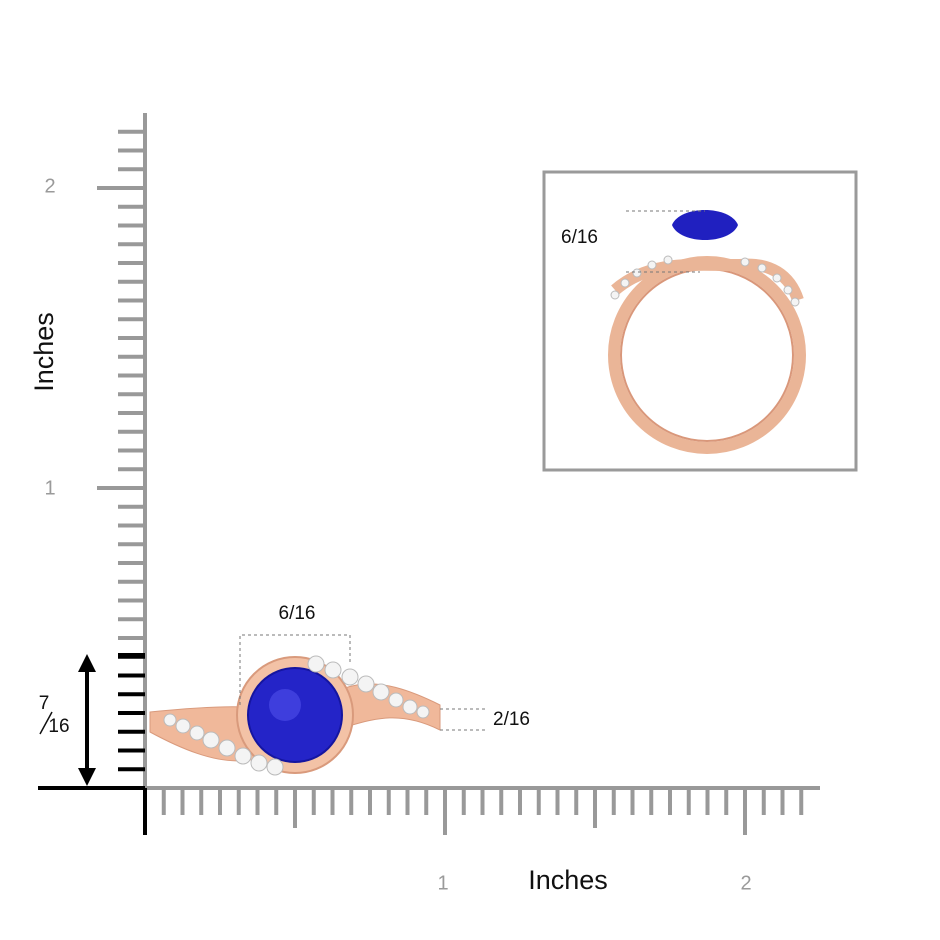  I want to click on fraction-denominator: 16, so click(58, 726).